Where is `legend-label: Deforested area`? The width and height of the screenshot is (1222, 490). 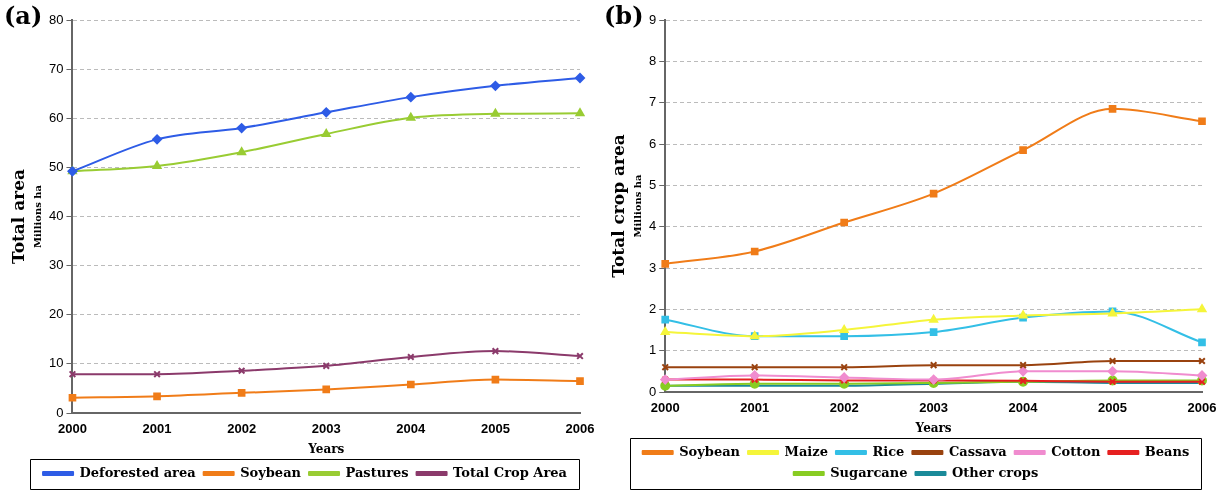 legend-label: Deforested area is located at coordinates (138, 472).